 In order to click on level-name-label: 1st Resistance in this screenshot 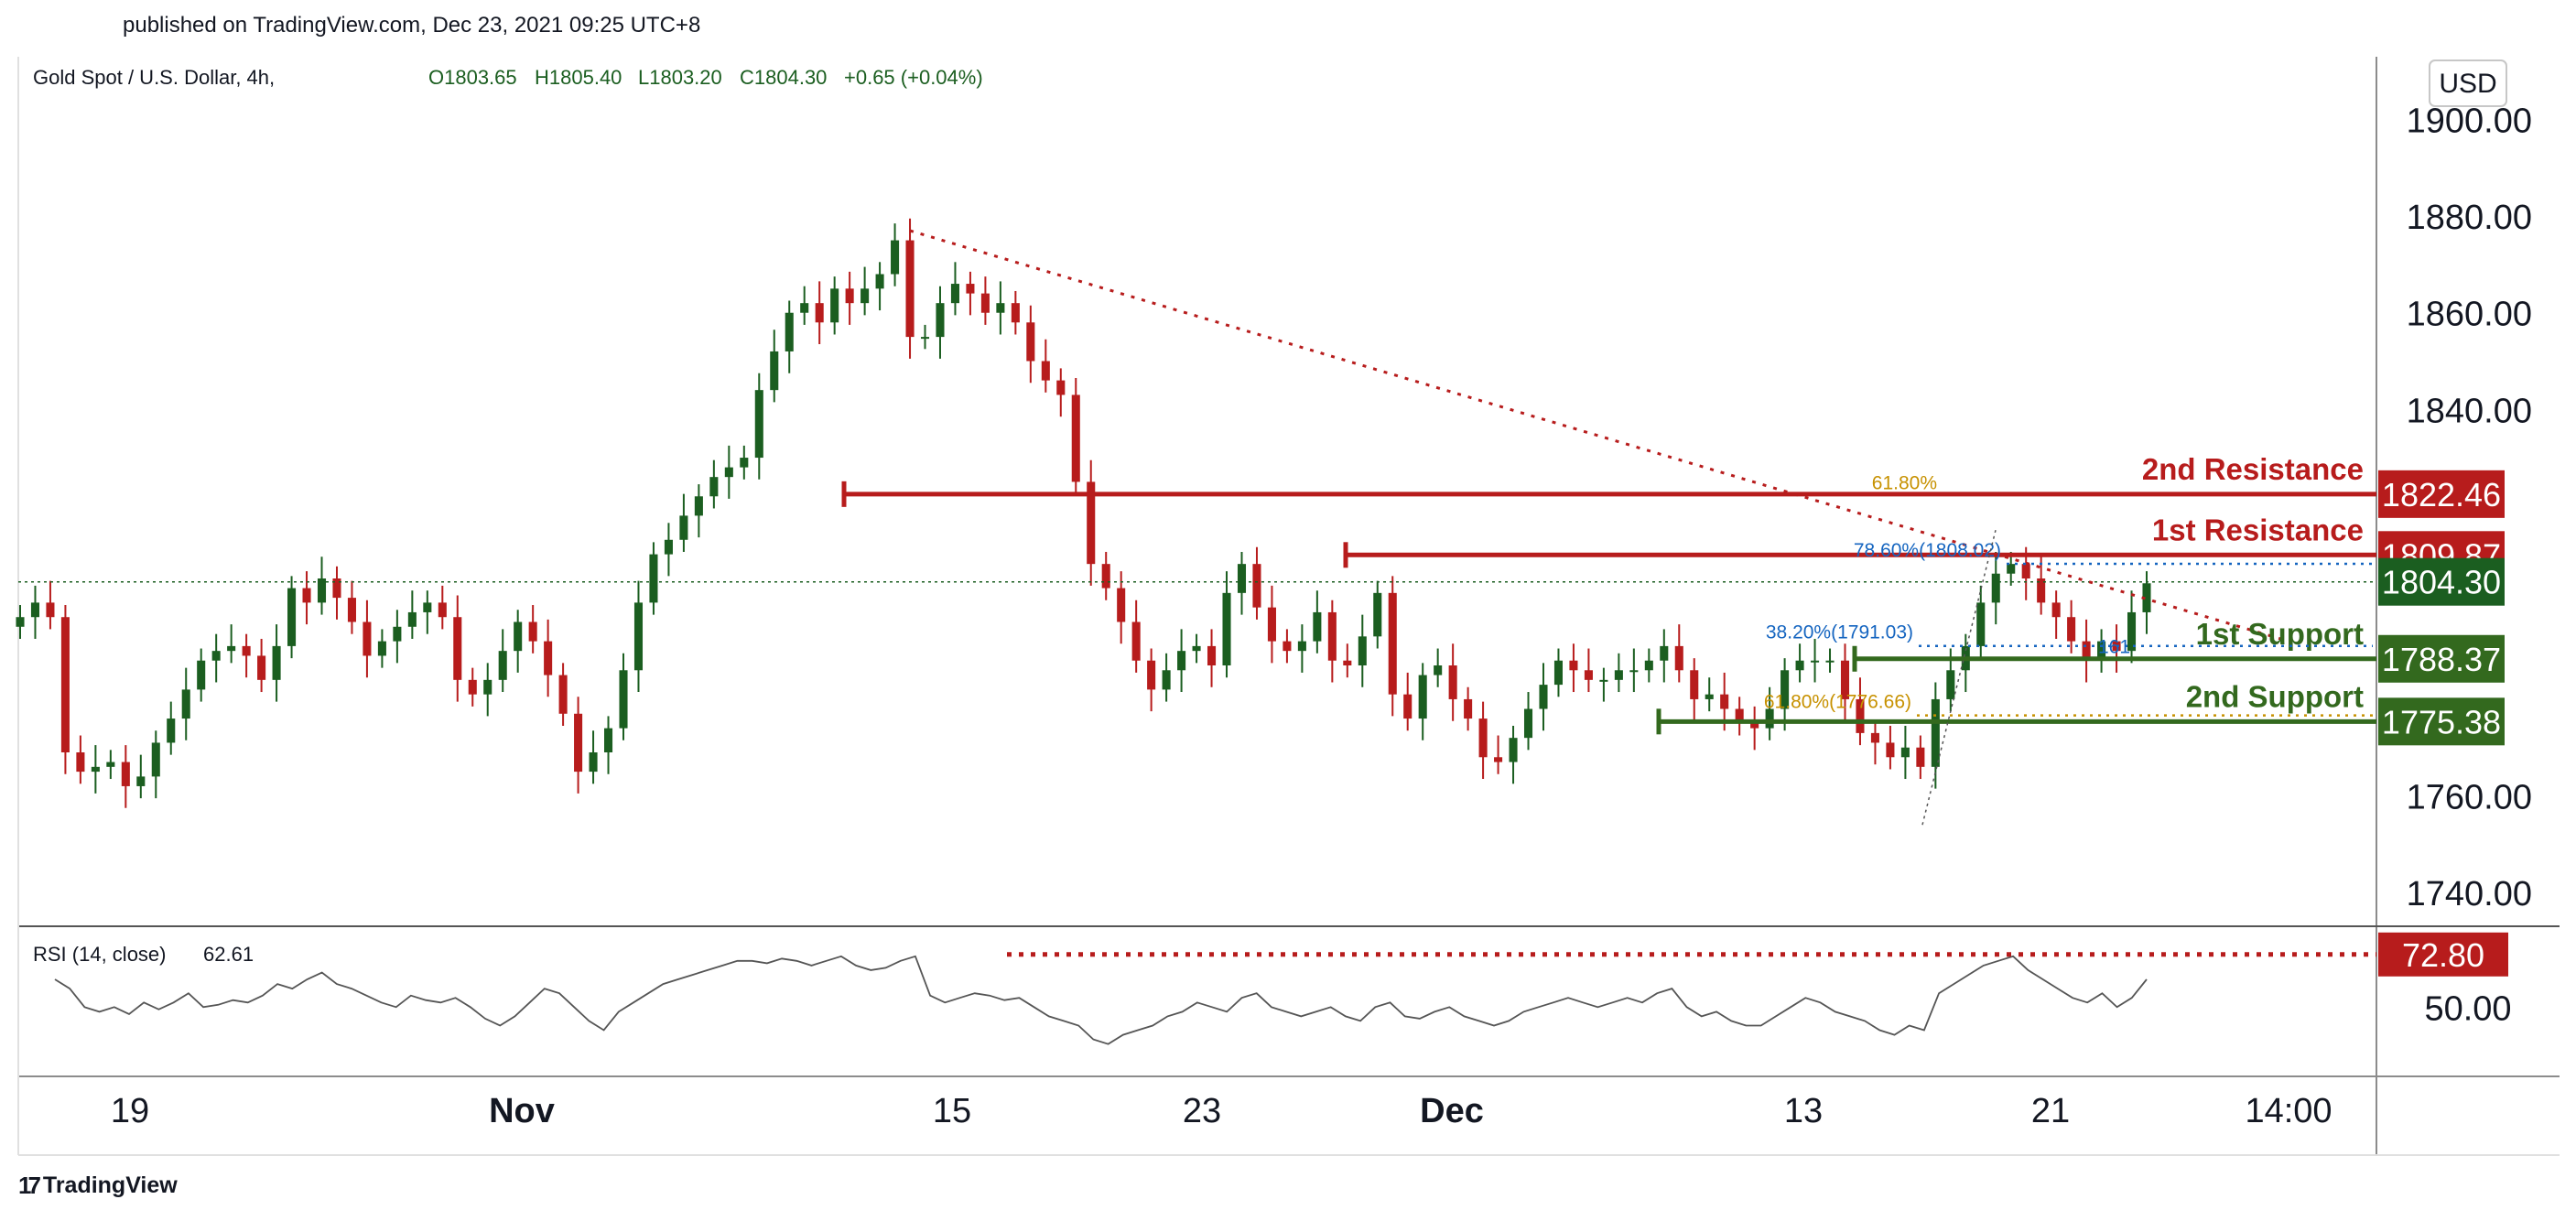, I will do `click(2258, 530)`.